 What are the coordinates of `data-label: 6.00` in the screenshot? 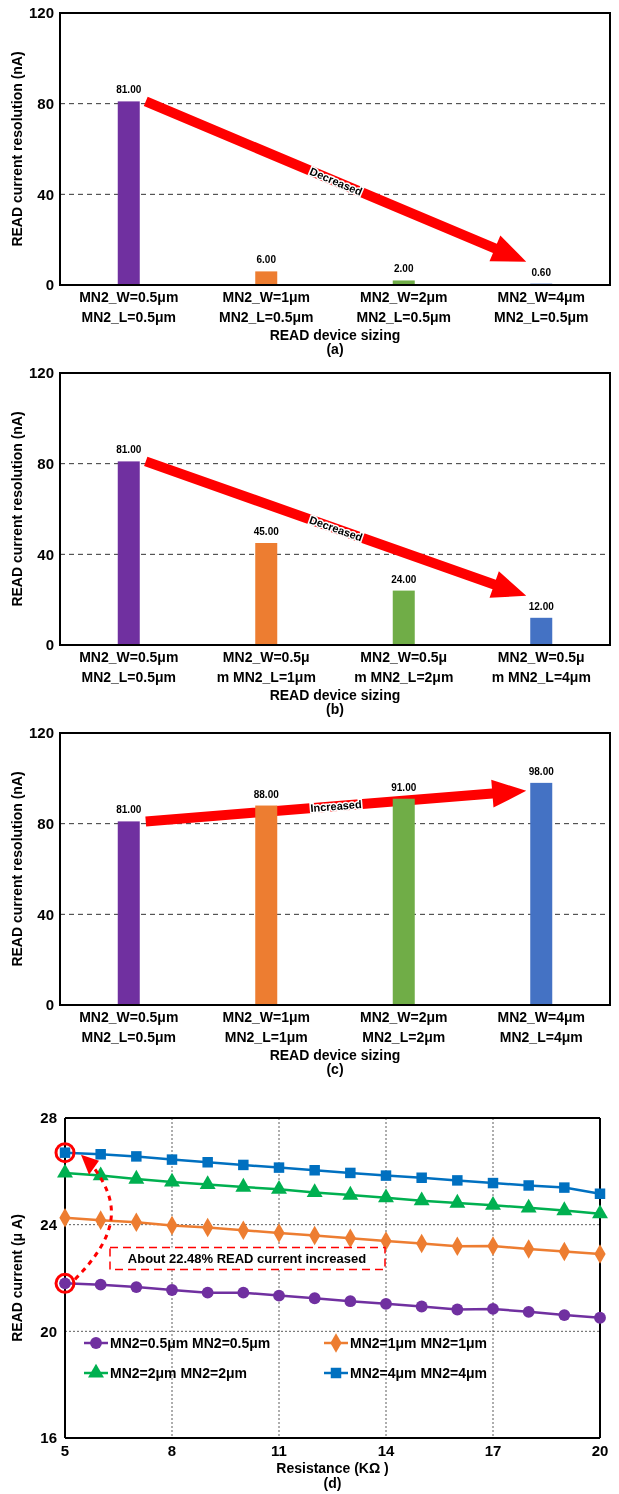 It's located at (266, 260).